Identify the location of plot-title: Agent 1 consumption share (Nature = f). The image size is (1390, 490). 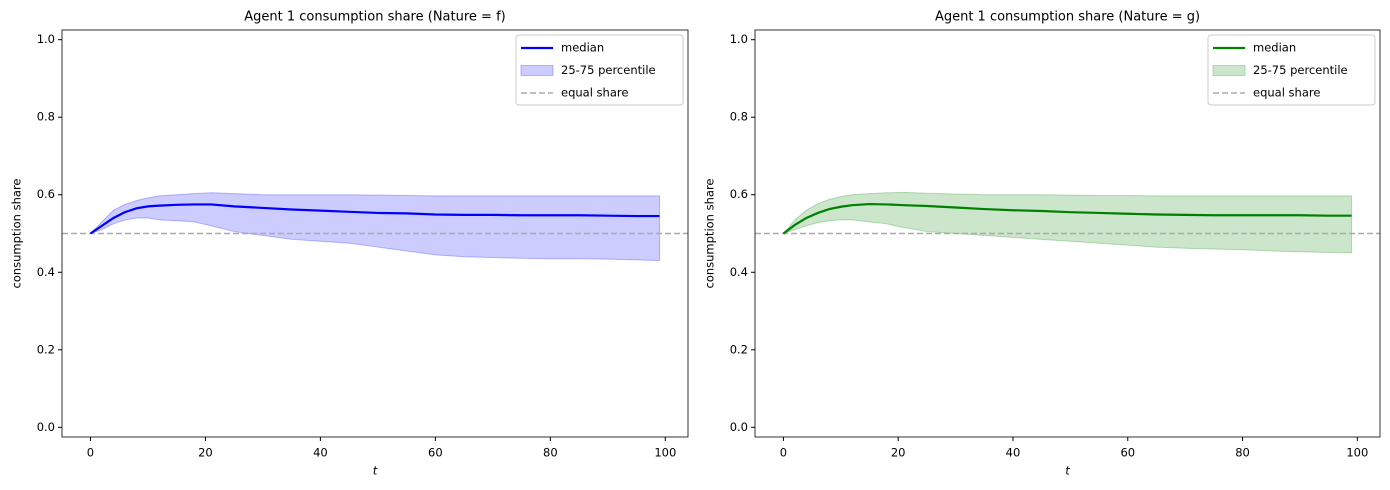
(374, 17).